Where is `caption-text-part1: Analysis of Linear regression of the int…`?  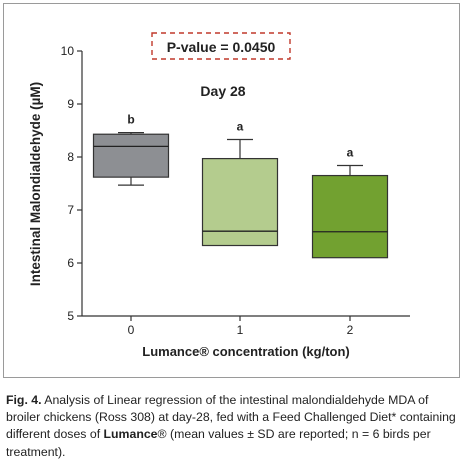
caption-text-part1: Analysis of Linear regression of the int… is located at coordinates (231, 417).